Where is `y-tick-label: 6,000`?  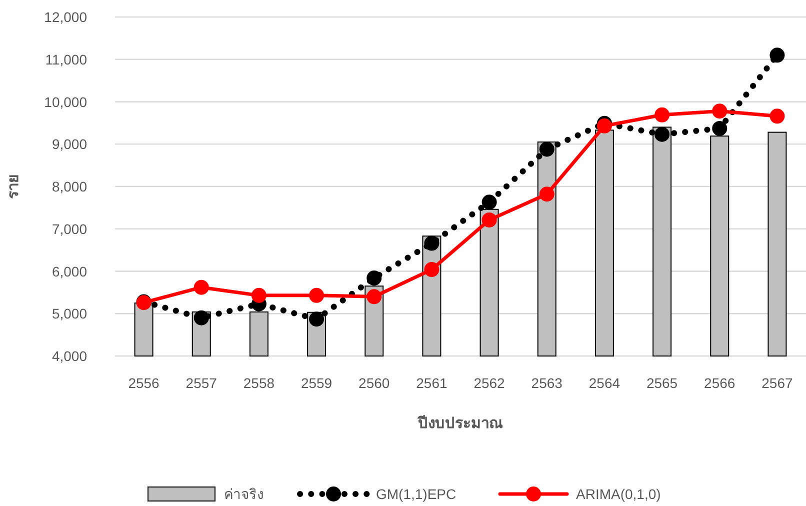 y-tick-label: 6,000 is located at coordinates (70, 271).